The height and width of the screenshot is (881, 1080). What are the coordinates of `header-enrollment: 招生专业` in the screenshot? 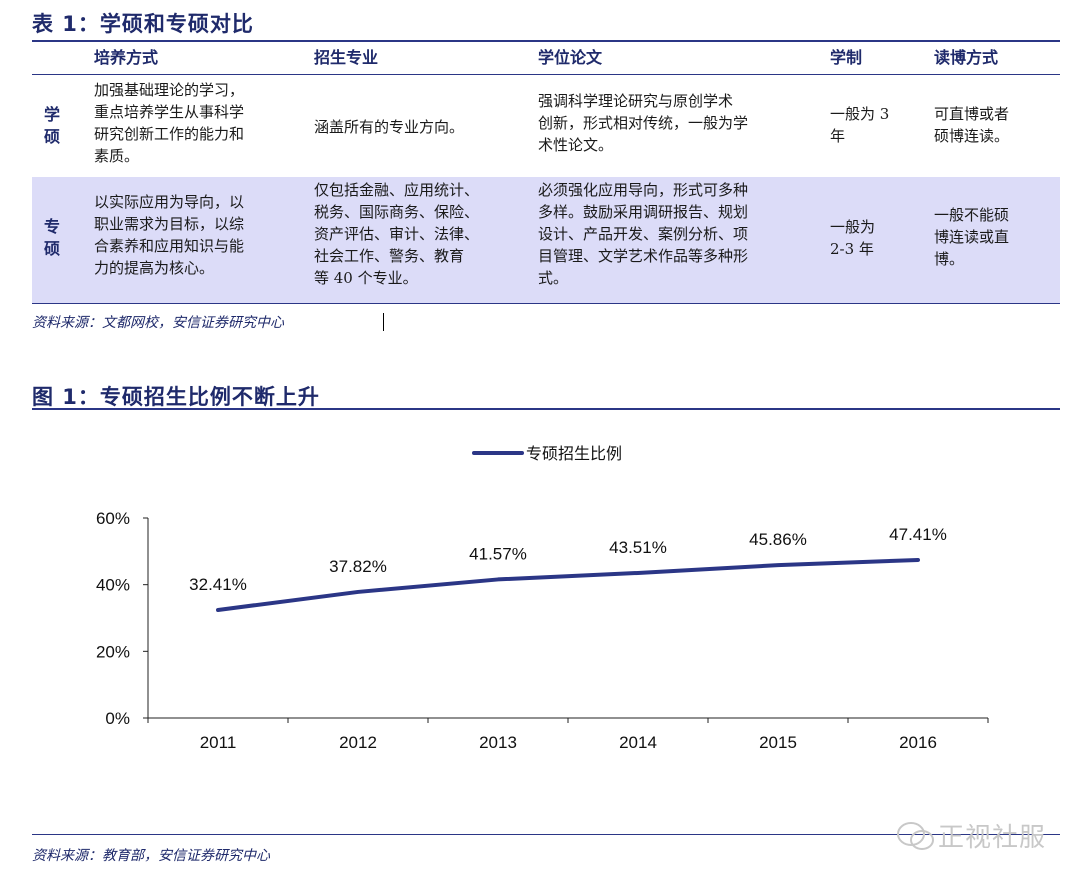 It's located at (346, 57).